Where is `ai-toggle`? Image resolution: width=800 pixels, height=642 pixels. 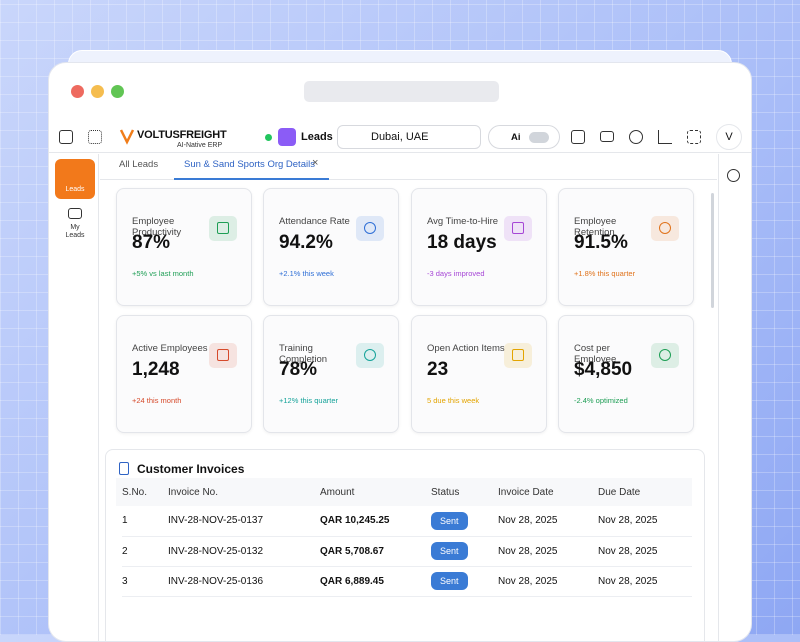
ai-toggle is located at coordinates (524, 137).